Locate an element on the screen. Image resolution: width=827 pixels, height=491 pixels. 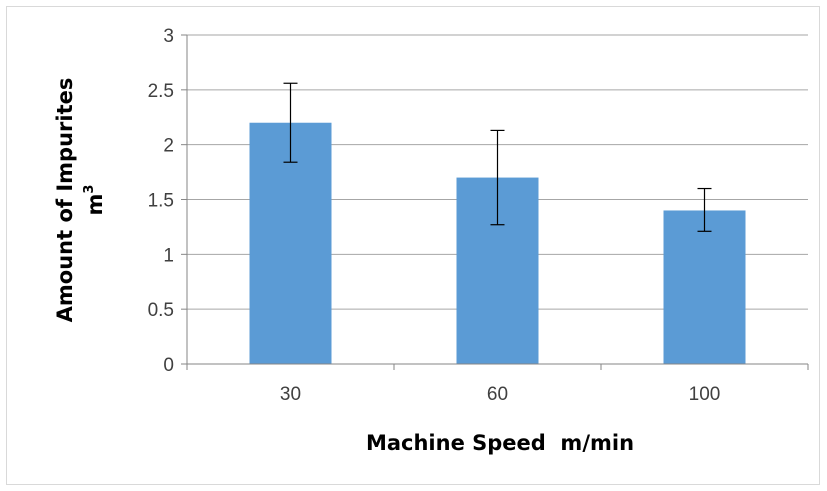
y-axis-unit-group: m3 is located at coordinates (94, 200).